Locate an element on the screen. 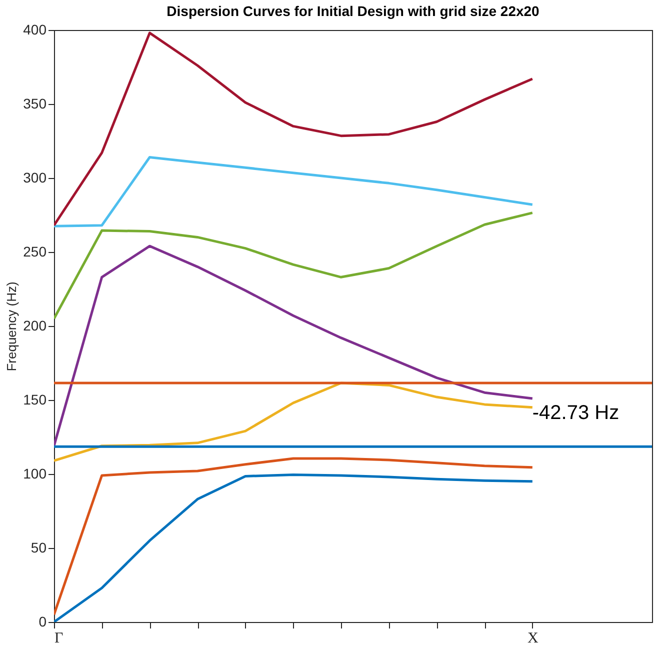 The height and width of the screenshot is (650, 654). y-tick-label: 250 is located at coordinates (35, 252).